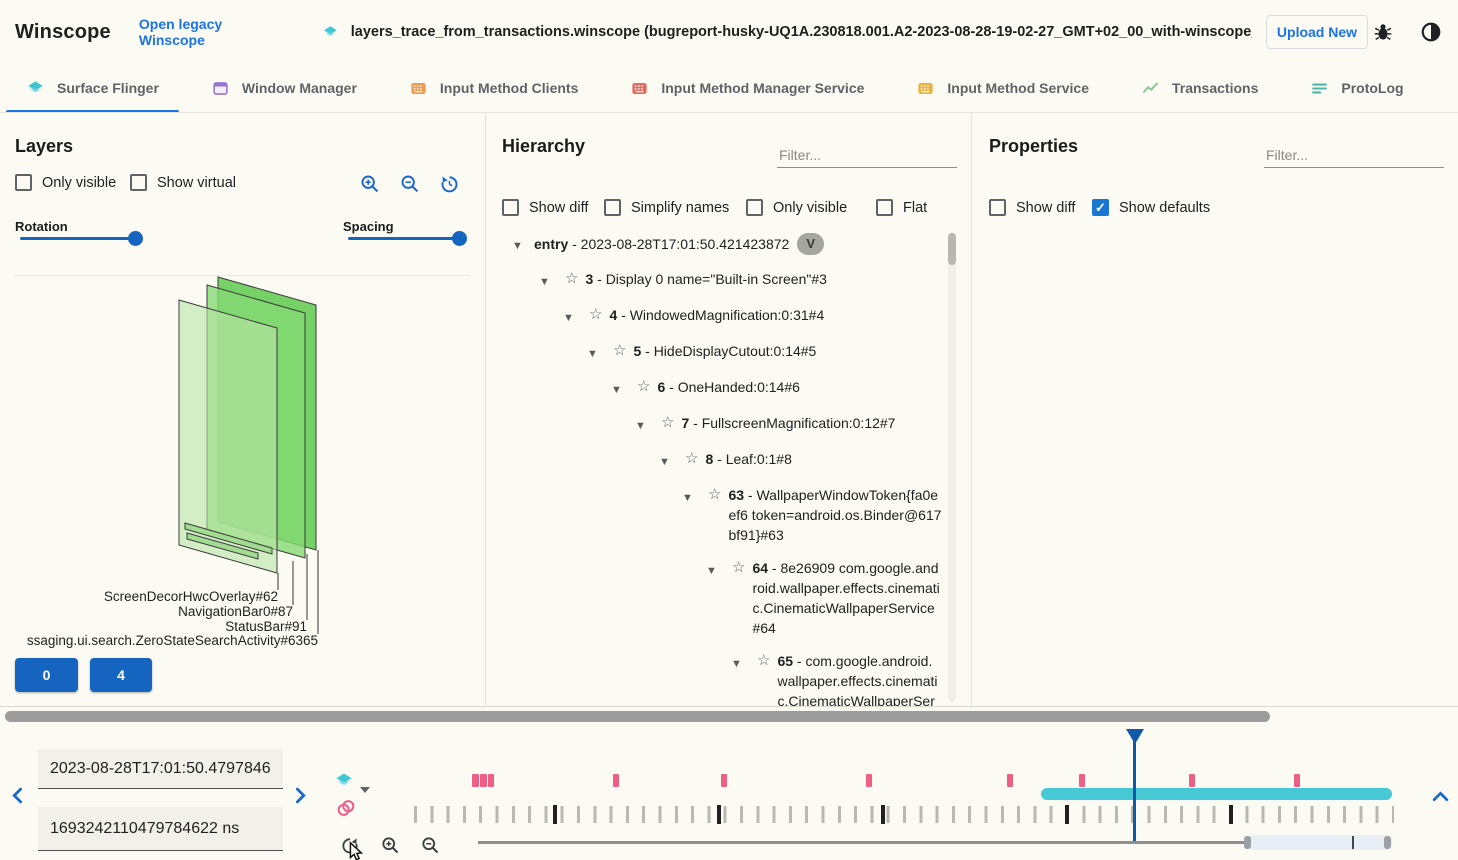 The width and height of the screenshot is (1458, 860). I want to click on rotation-slider, so click(78, 238).